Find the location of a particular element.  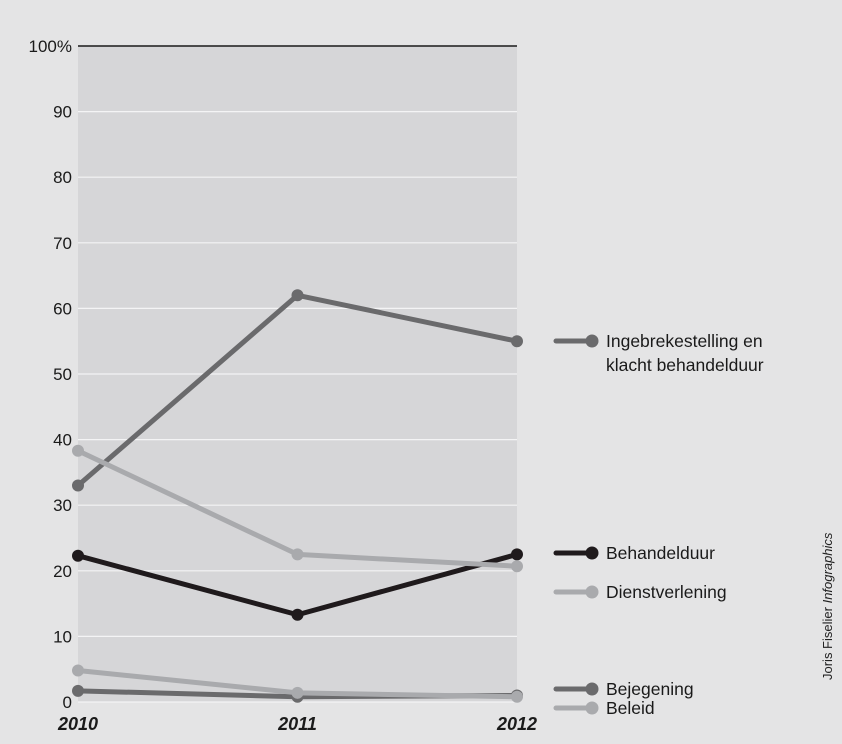

x-tick-label: 2010 is located at coordinates (77, 724).